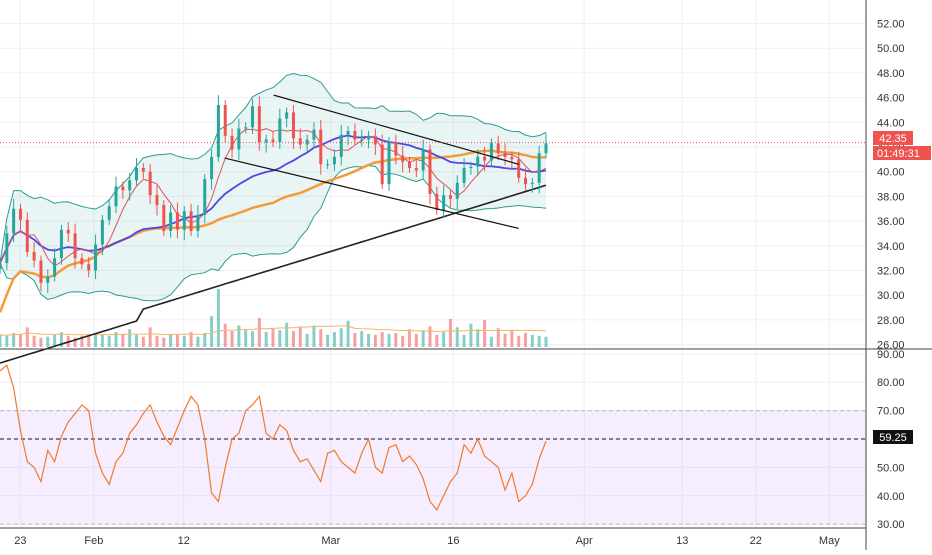 The height and width of the screenshot is (555, 932). I want to click on sma-mid-line, so click(273, 199).